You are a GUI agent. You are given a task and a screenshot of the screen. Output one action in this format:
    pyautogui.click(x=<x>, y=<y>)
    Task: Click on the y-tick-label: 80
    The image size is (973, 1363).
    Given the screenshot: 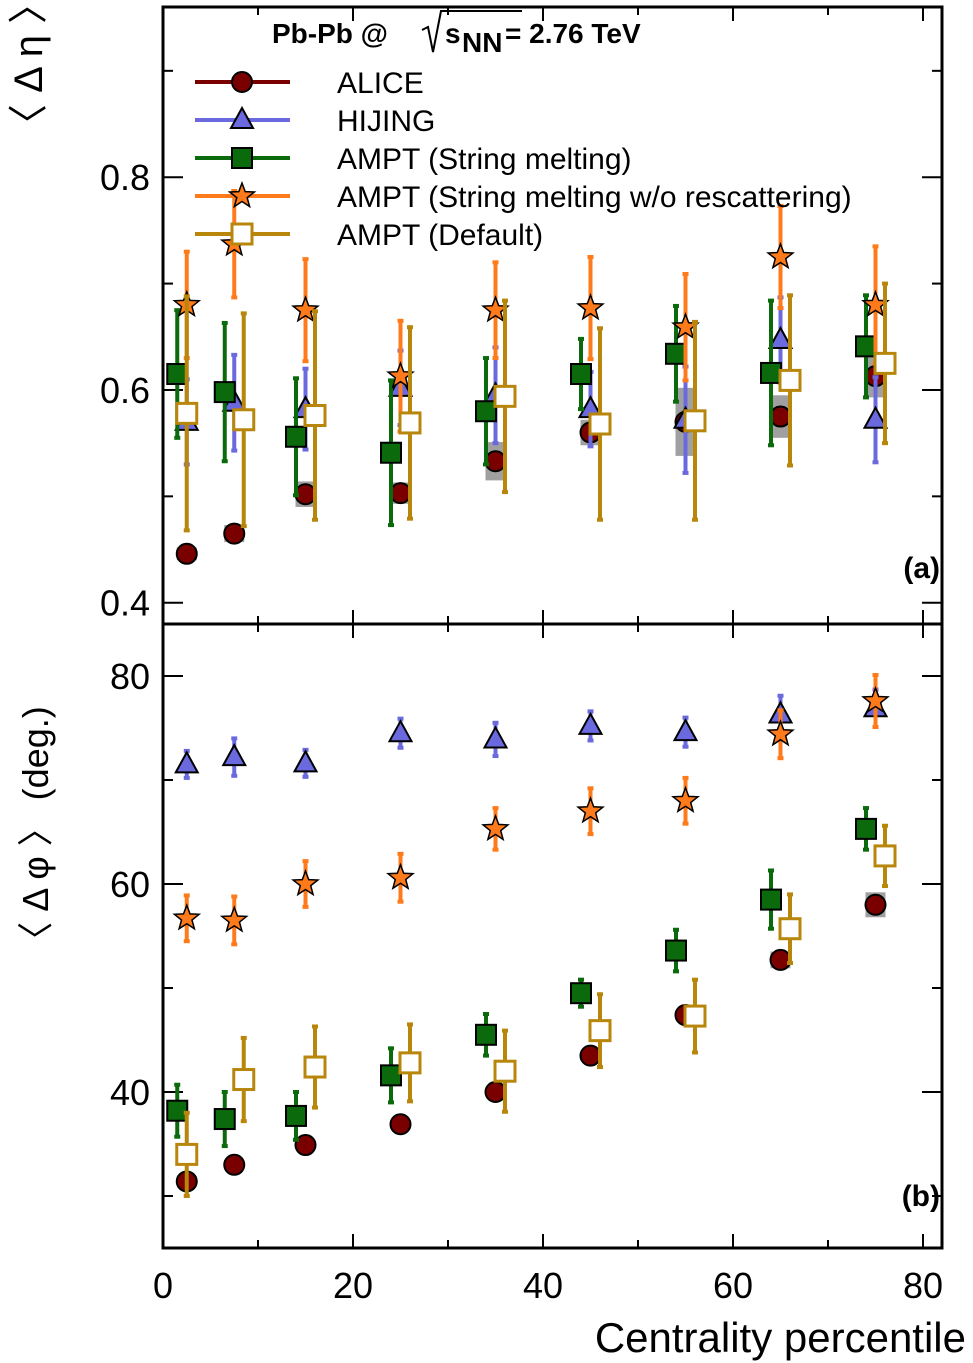 What is the action you would take?
    pyautogui.click(x=130, y=676)
    